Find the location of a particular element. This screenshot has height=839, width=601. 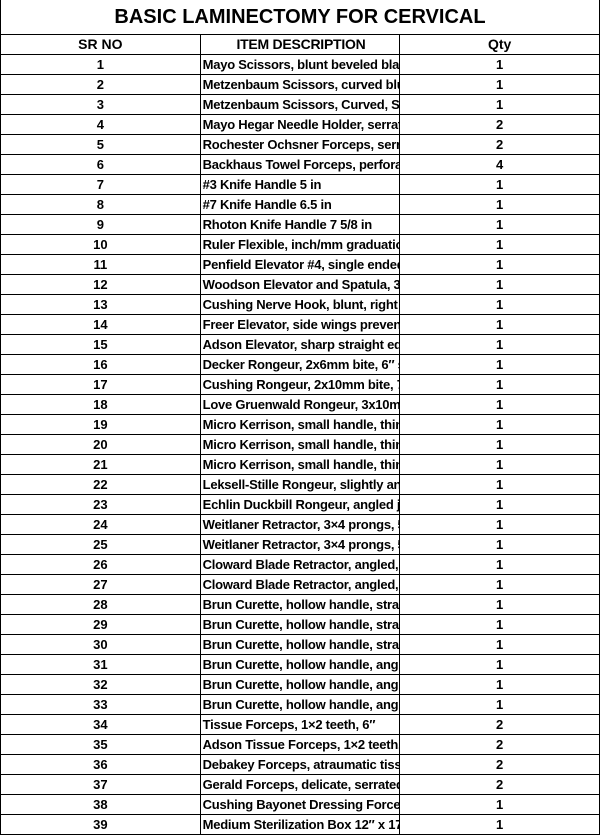

description-cell: #3 Knife Handle 5 in is located at coordinates (300, 184).